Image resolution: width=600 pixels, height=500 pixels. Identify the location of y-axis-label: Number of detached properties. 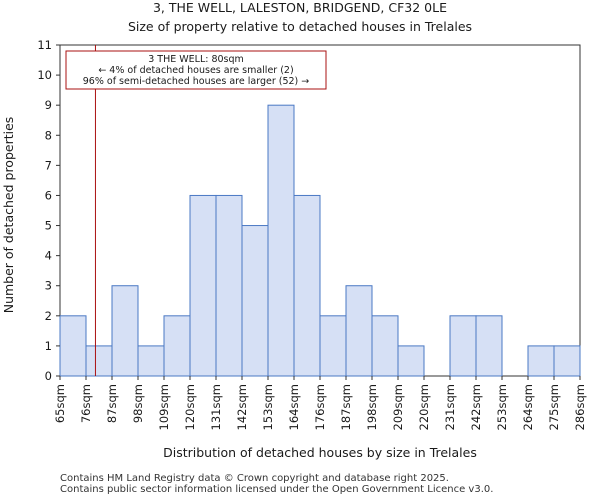
(8, 215).